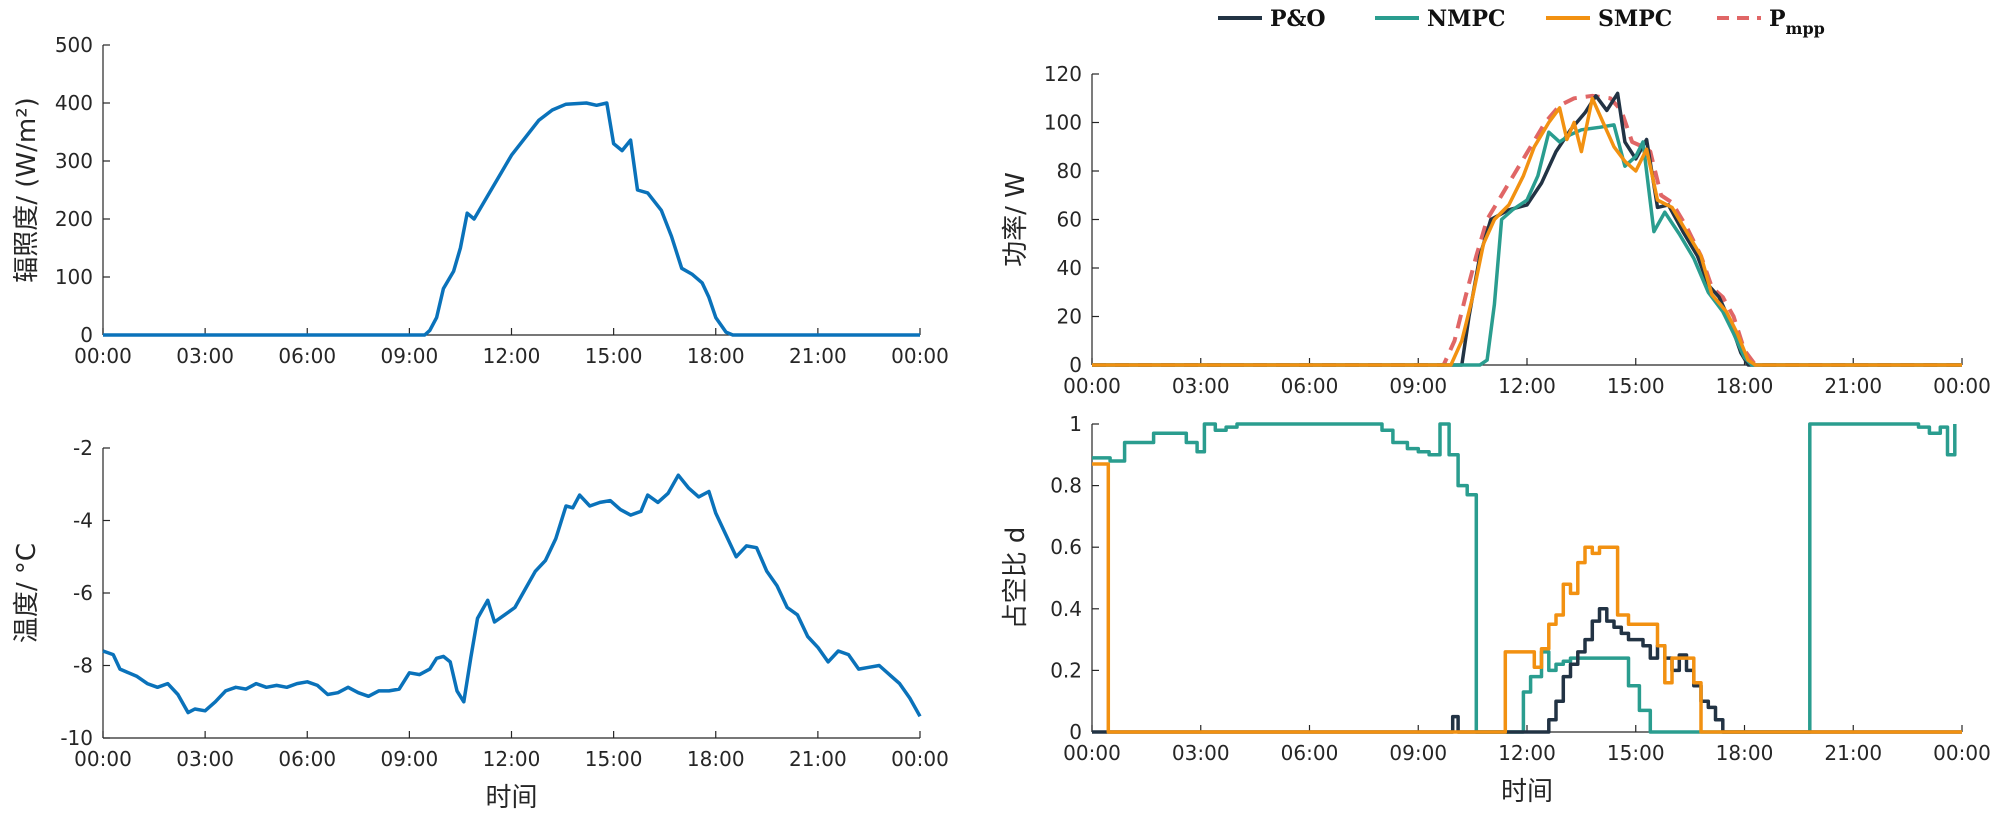  I want to click on y-tick-label: 20, so click(1069, 317).